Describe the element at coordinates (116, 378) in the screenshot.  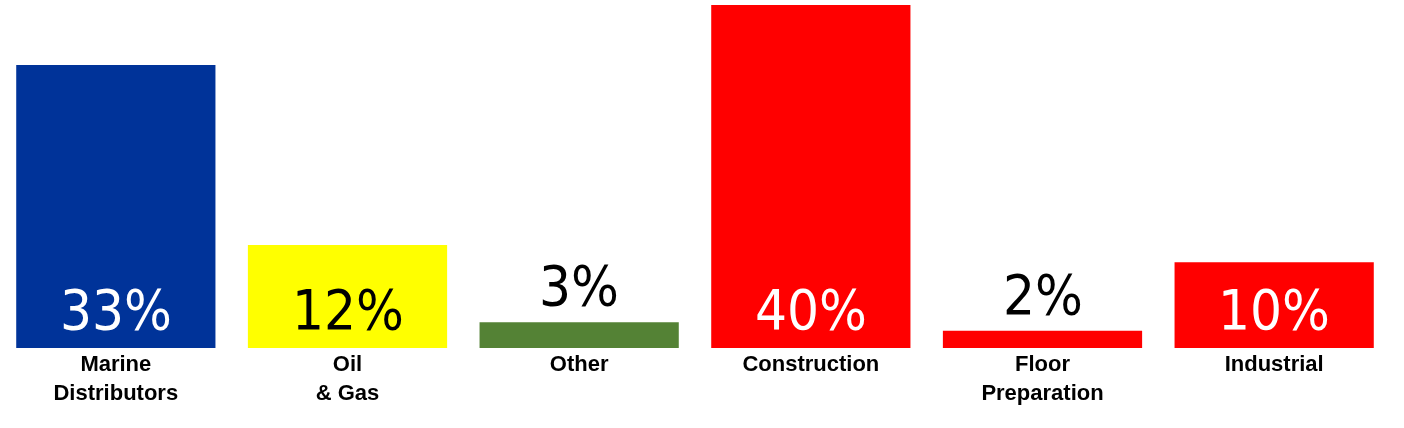
I see `x-tick-label: Marine Distributors` at that location.